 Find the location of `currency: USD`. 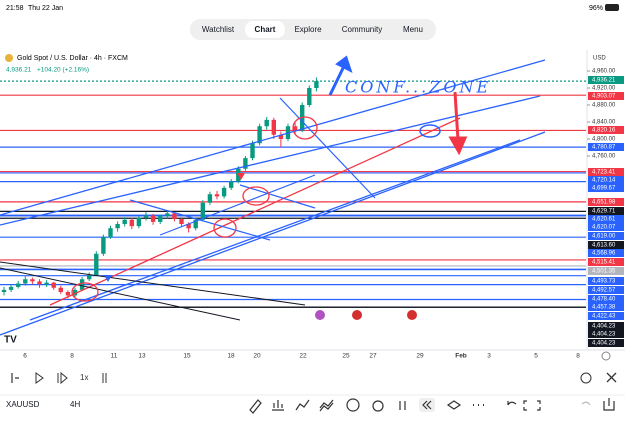

currency: USD is located at coordinates (599, 59).